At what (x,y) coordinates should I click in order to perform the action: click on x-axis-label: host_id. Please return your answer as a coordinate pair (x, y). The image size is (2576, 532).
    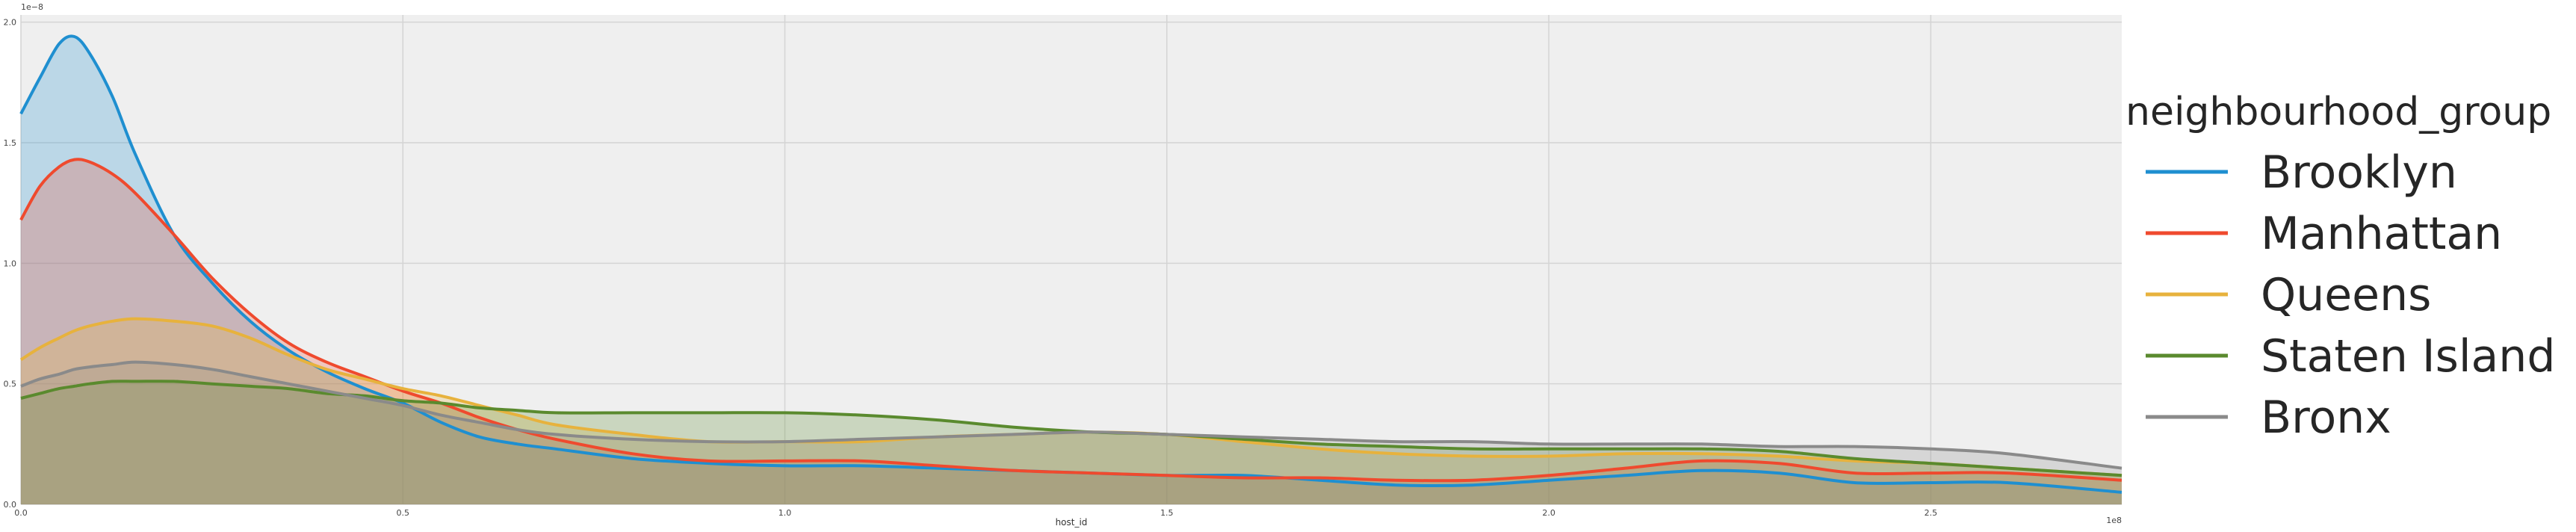
    Looking at the image, I should click on (1072, 523).